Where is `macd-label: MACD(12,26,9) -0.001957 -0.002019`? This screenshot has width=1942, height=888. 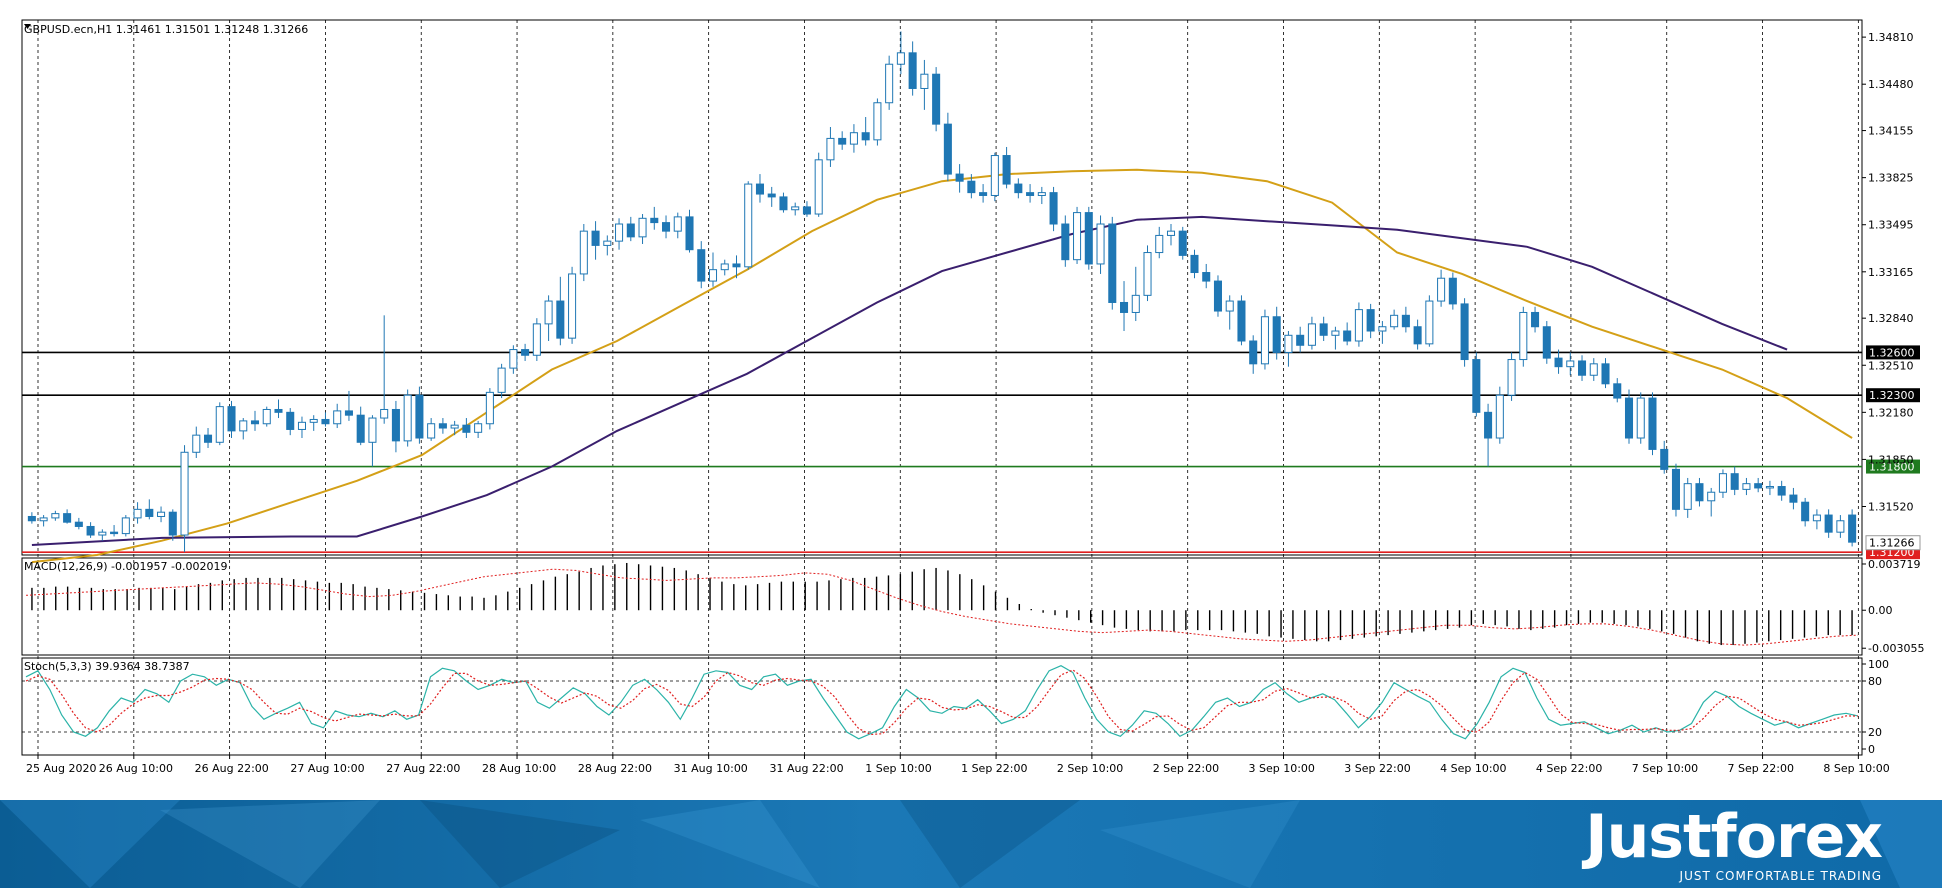 macd-label: MACD(12,26,9) -0.001957 -0.002019 is located at coordinates (125, 566).